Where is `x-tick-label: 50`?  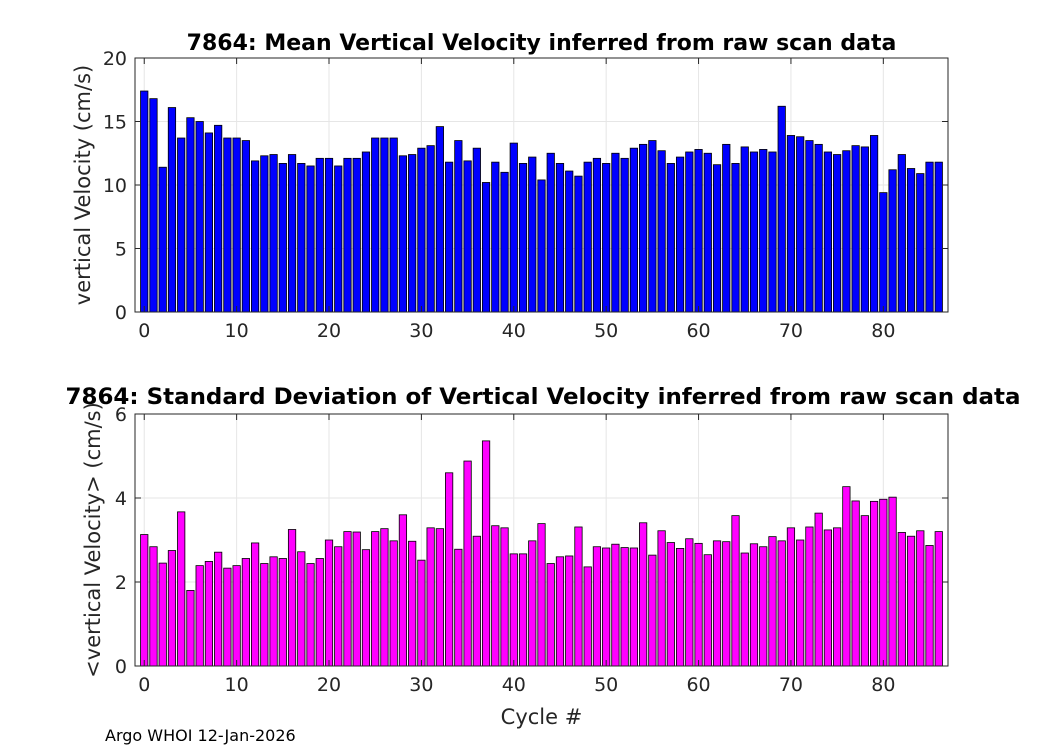
x-tick-label: 50 is located at coordinates (606, 331).